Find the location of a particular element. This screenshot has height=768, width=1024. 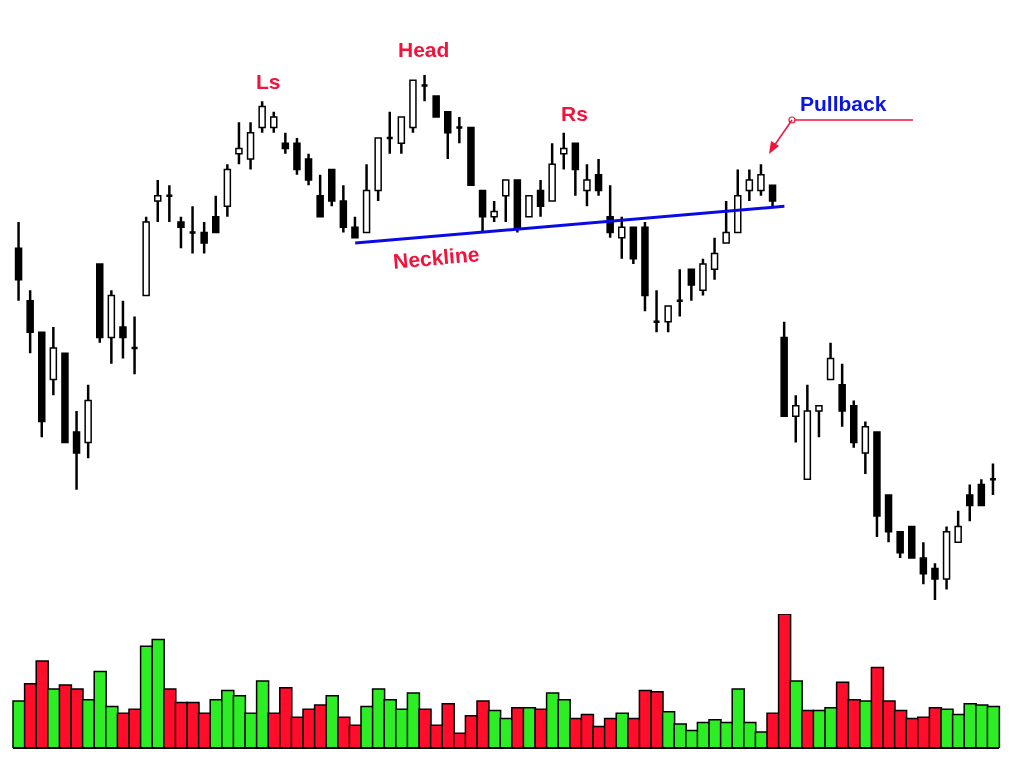

annotation: Ls is located at coordinates (268, 82).